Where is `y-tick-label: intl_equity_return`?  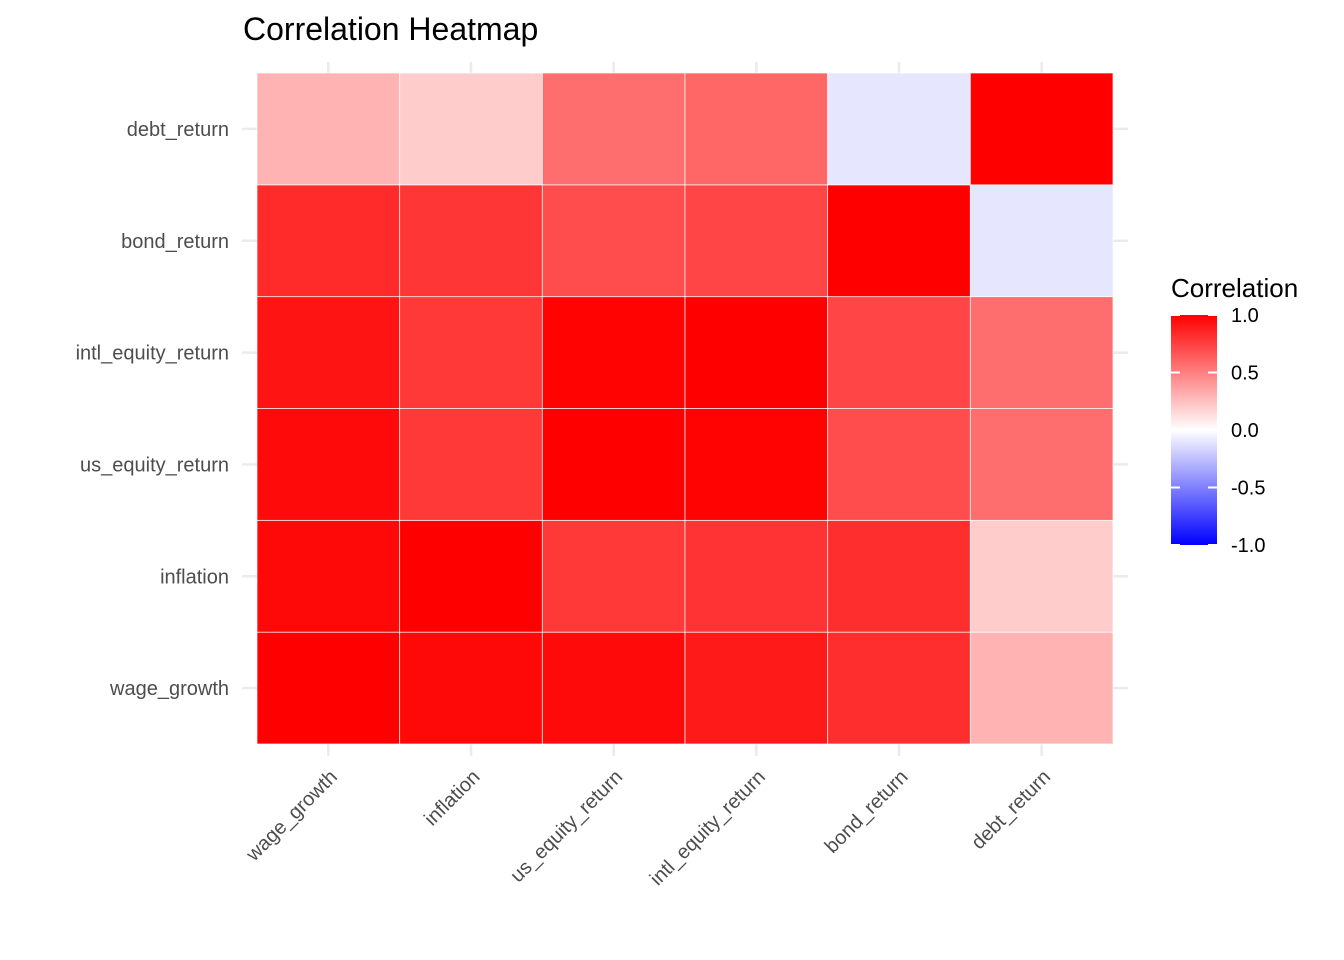
y-tick-label: intl_equity_return is located at coordinates (152, 354).